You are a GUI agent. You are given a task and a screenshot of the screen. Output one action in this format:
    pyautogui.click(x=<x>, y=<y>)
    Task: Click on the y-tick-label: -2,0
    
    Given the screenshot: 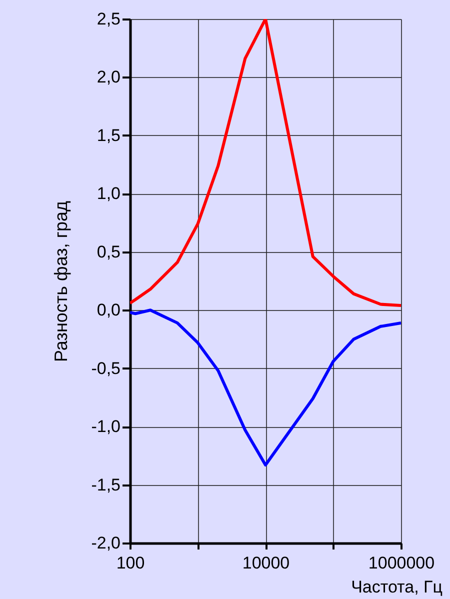 What is the action you would take?
    pyautogui.click(x=105, y=543)
    